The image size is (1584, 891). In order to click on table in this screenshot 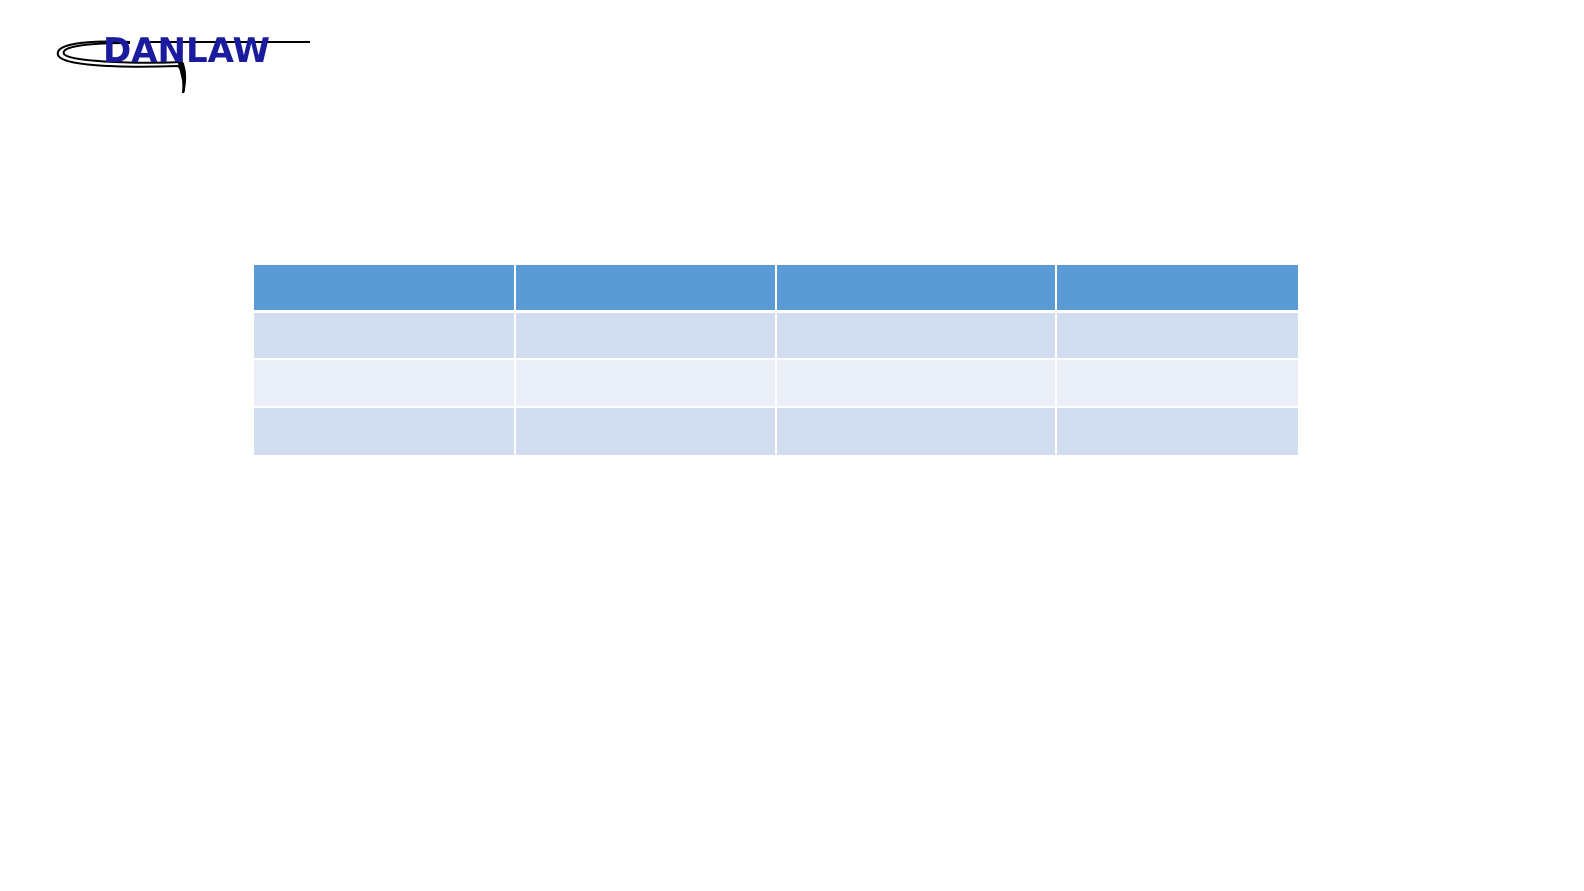, I will do `click(776, 360)`.